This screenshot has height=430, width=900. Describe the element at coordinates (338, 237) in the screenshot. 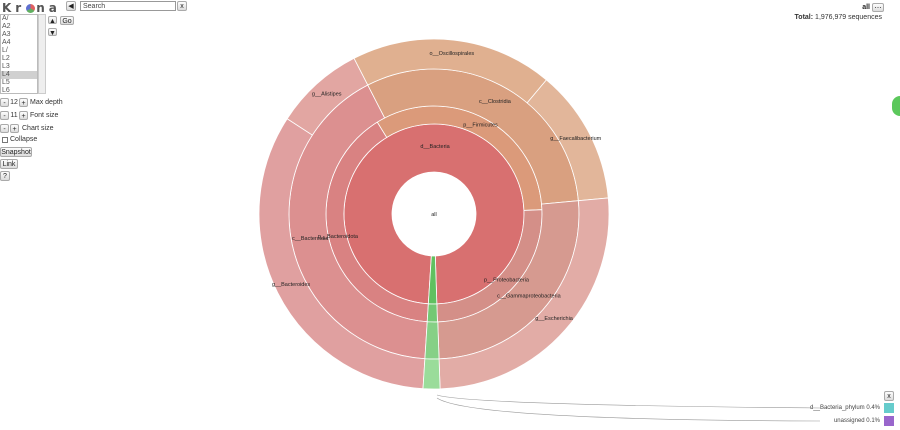

I see `sunburst-label: p__Bacteroidota` at that location.